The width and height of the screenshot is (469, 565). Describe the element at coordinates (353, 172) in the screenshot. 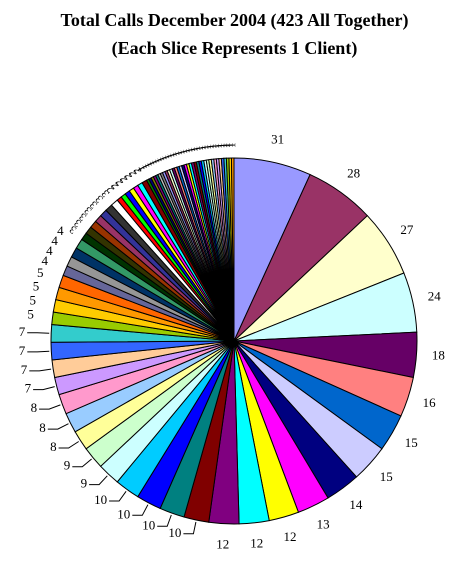

I see `slice-data-label: 28` at that location.